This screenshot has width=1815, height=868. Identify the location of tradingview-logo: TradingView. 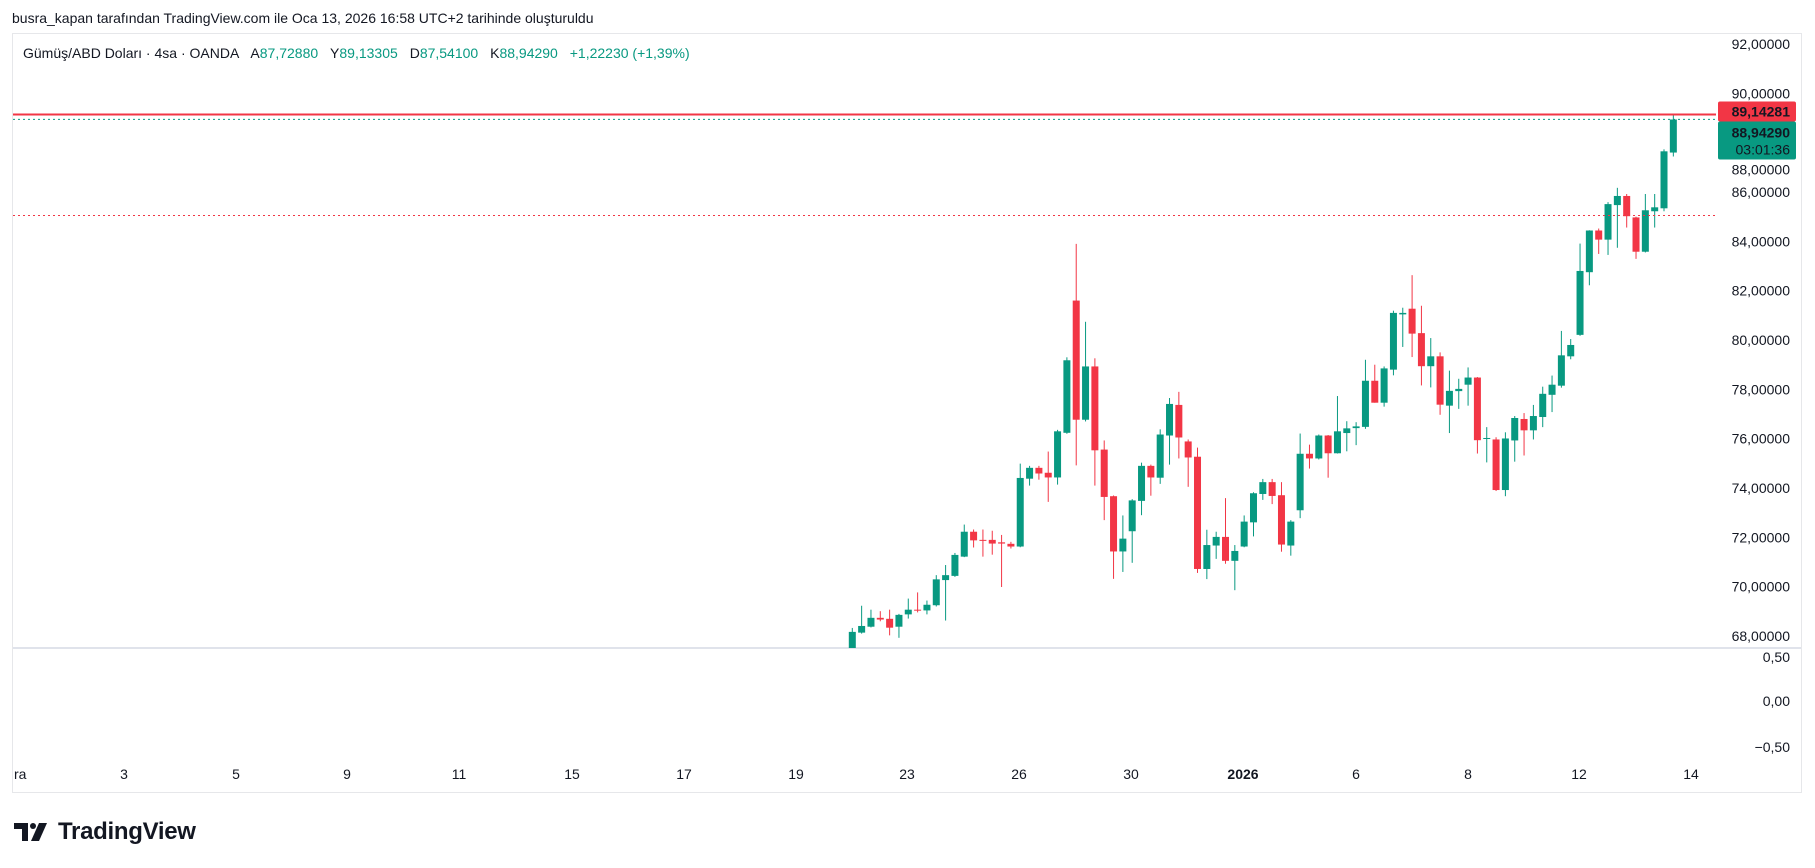
(105, 832).